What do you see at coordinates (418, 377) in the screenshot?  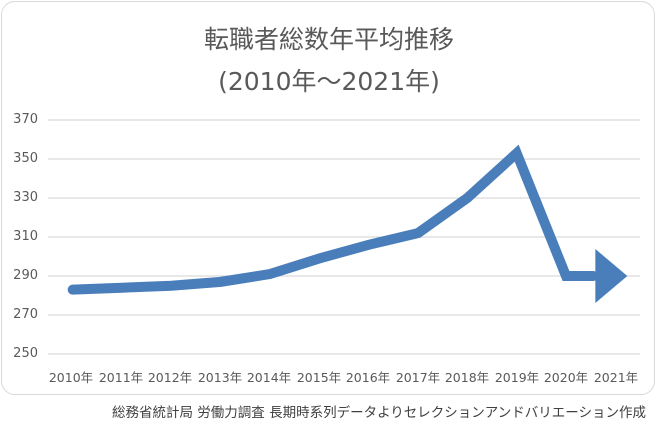 I see `x-tick-label: 2017年` at bounding box center [418, 377].